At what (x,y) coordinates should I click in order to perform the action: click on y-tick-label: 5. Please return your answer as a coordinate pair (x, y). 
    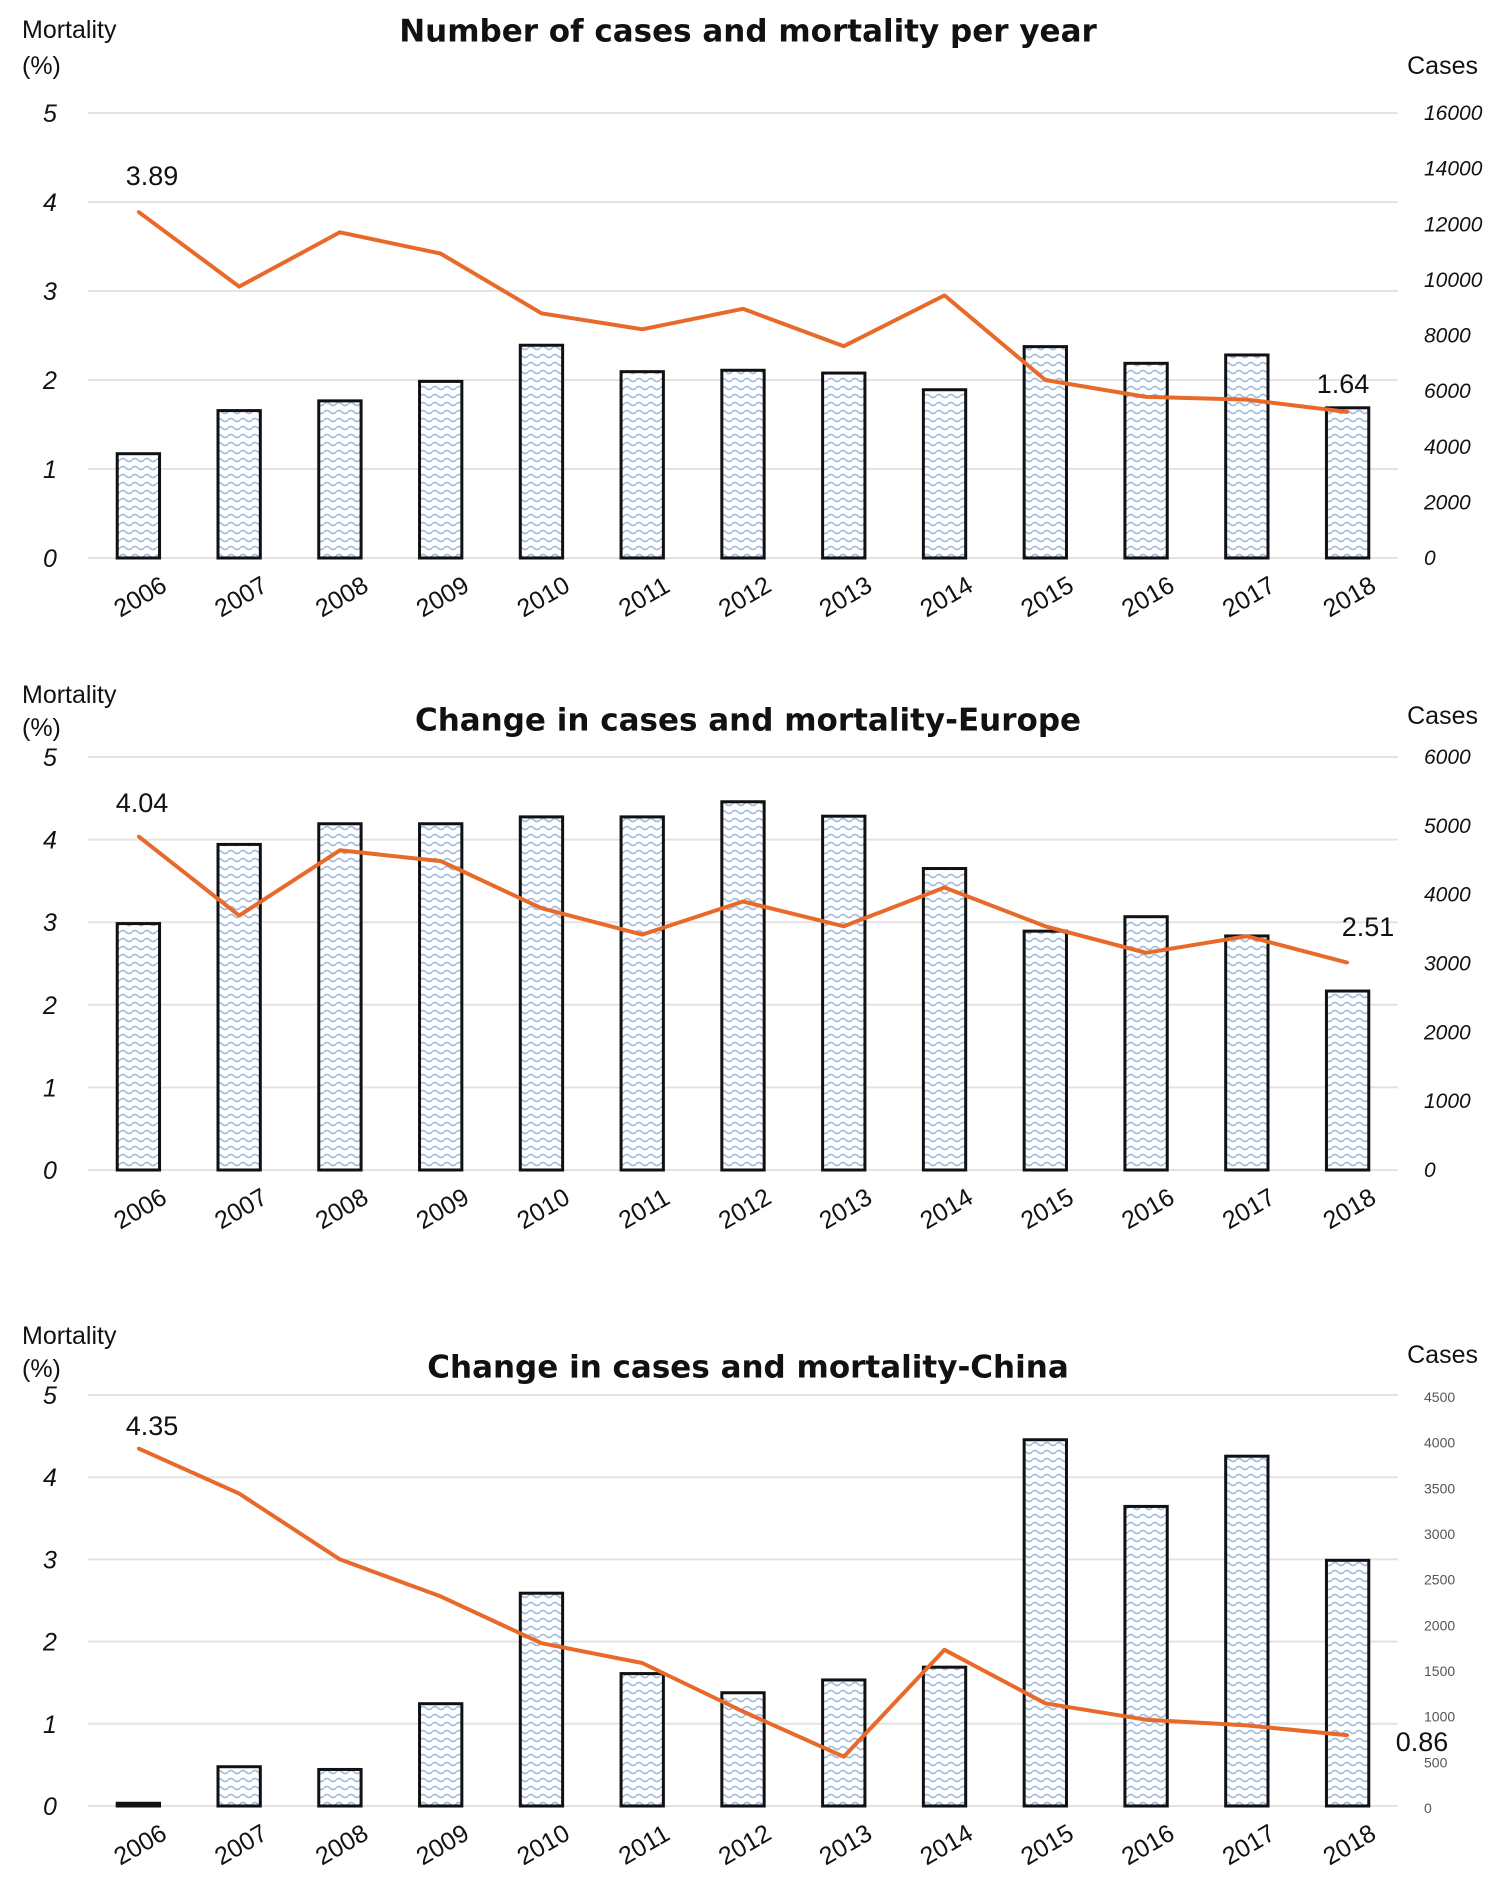
    Looking at the image, I should click on (50, 758).